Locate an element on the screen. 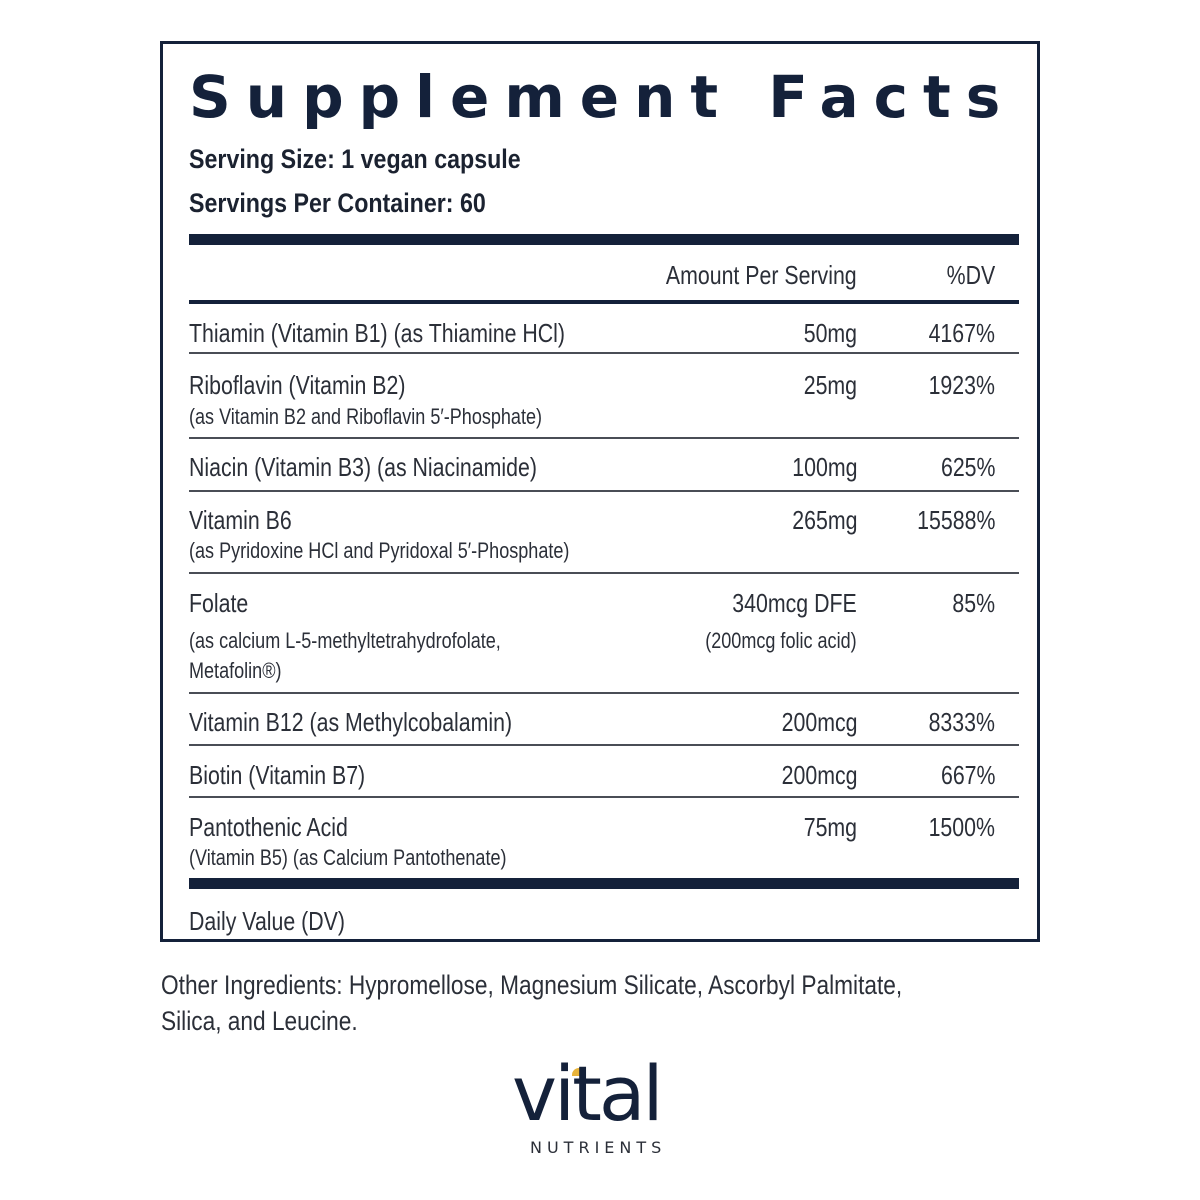  sun-icon is located at coordinates (579, 1072).